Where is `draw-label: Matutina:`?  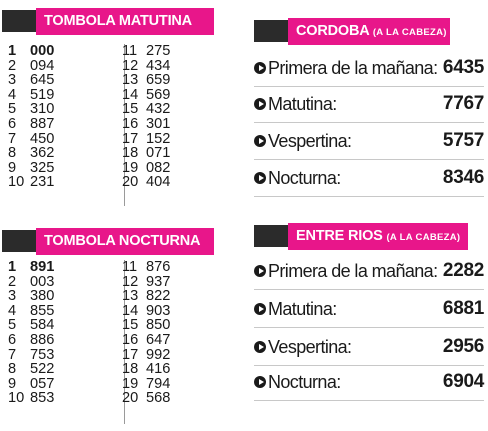 draw-label: Matutina: is located at coordinates (302, 309).